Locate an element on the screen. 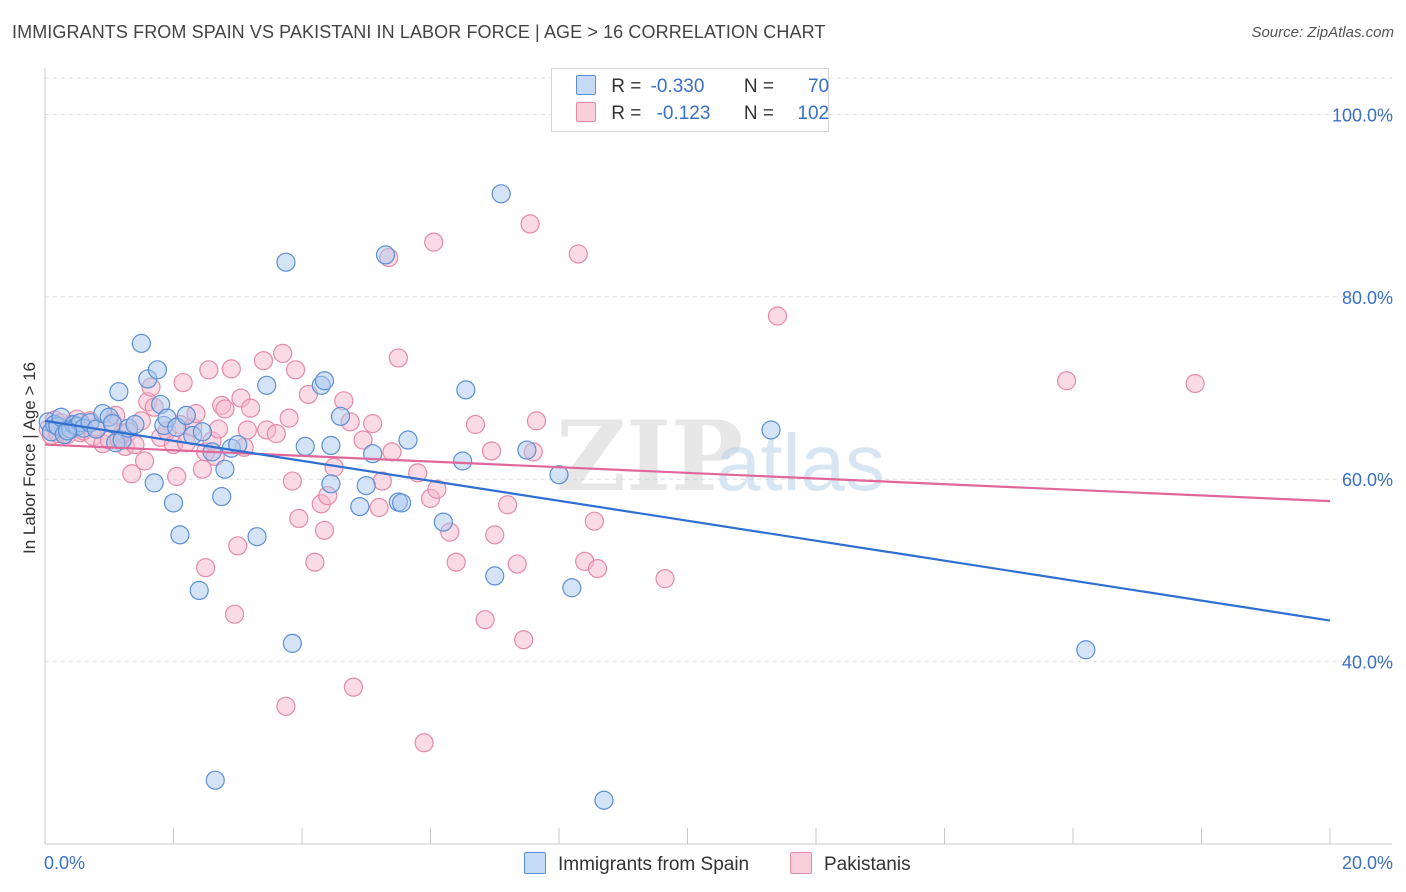 This screenshot has width=1406, height=892. x-tick-label: 20.0% is located at coordinates (1367, 863).